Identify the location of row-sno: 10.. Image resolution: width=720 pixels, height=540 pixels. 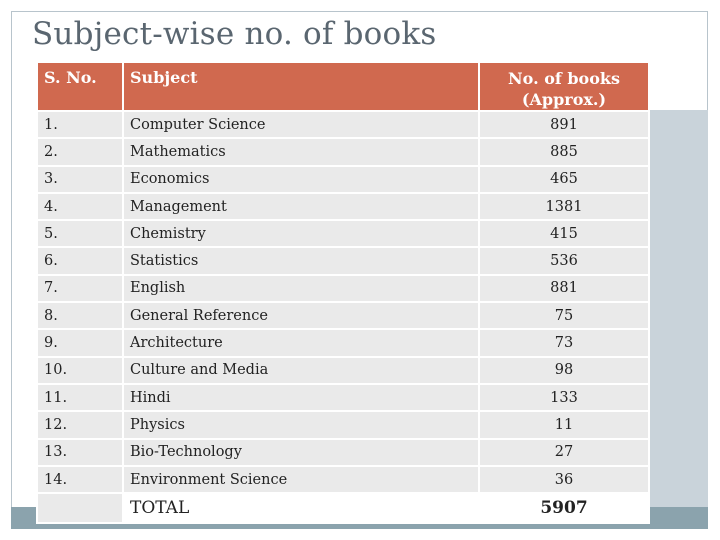
(80, 370).